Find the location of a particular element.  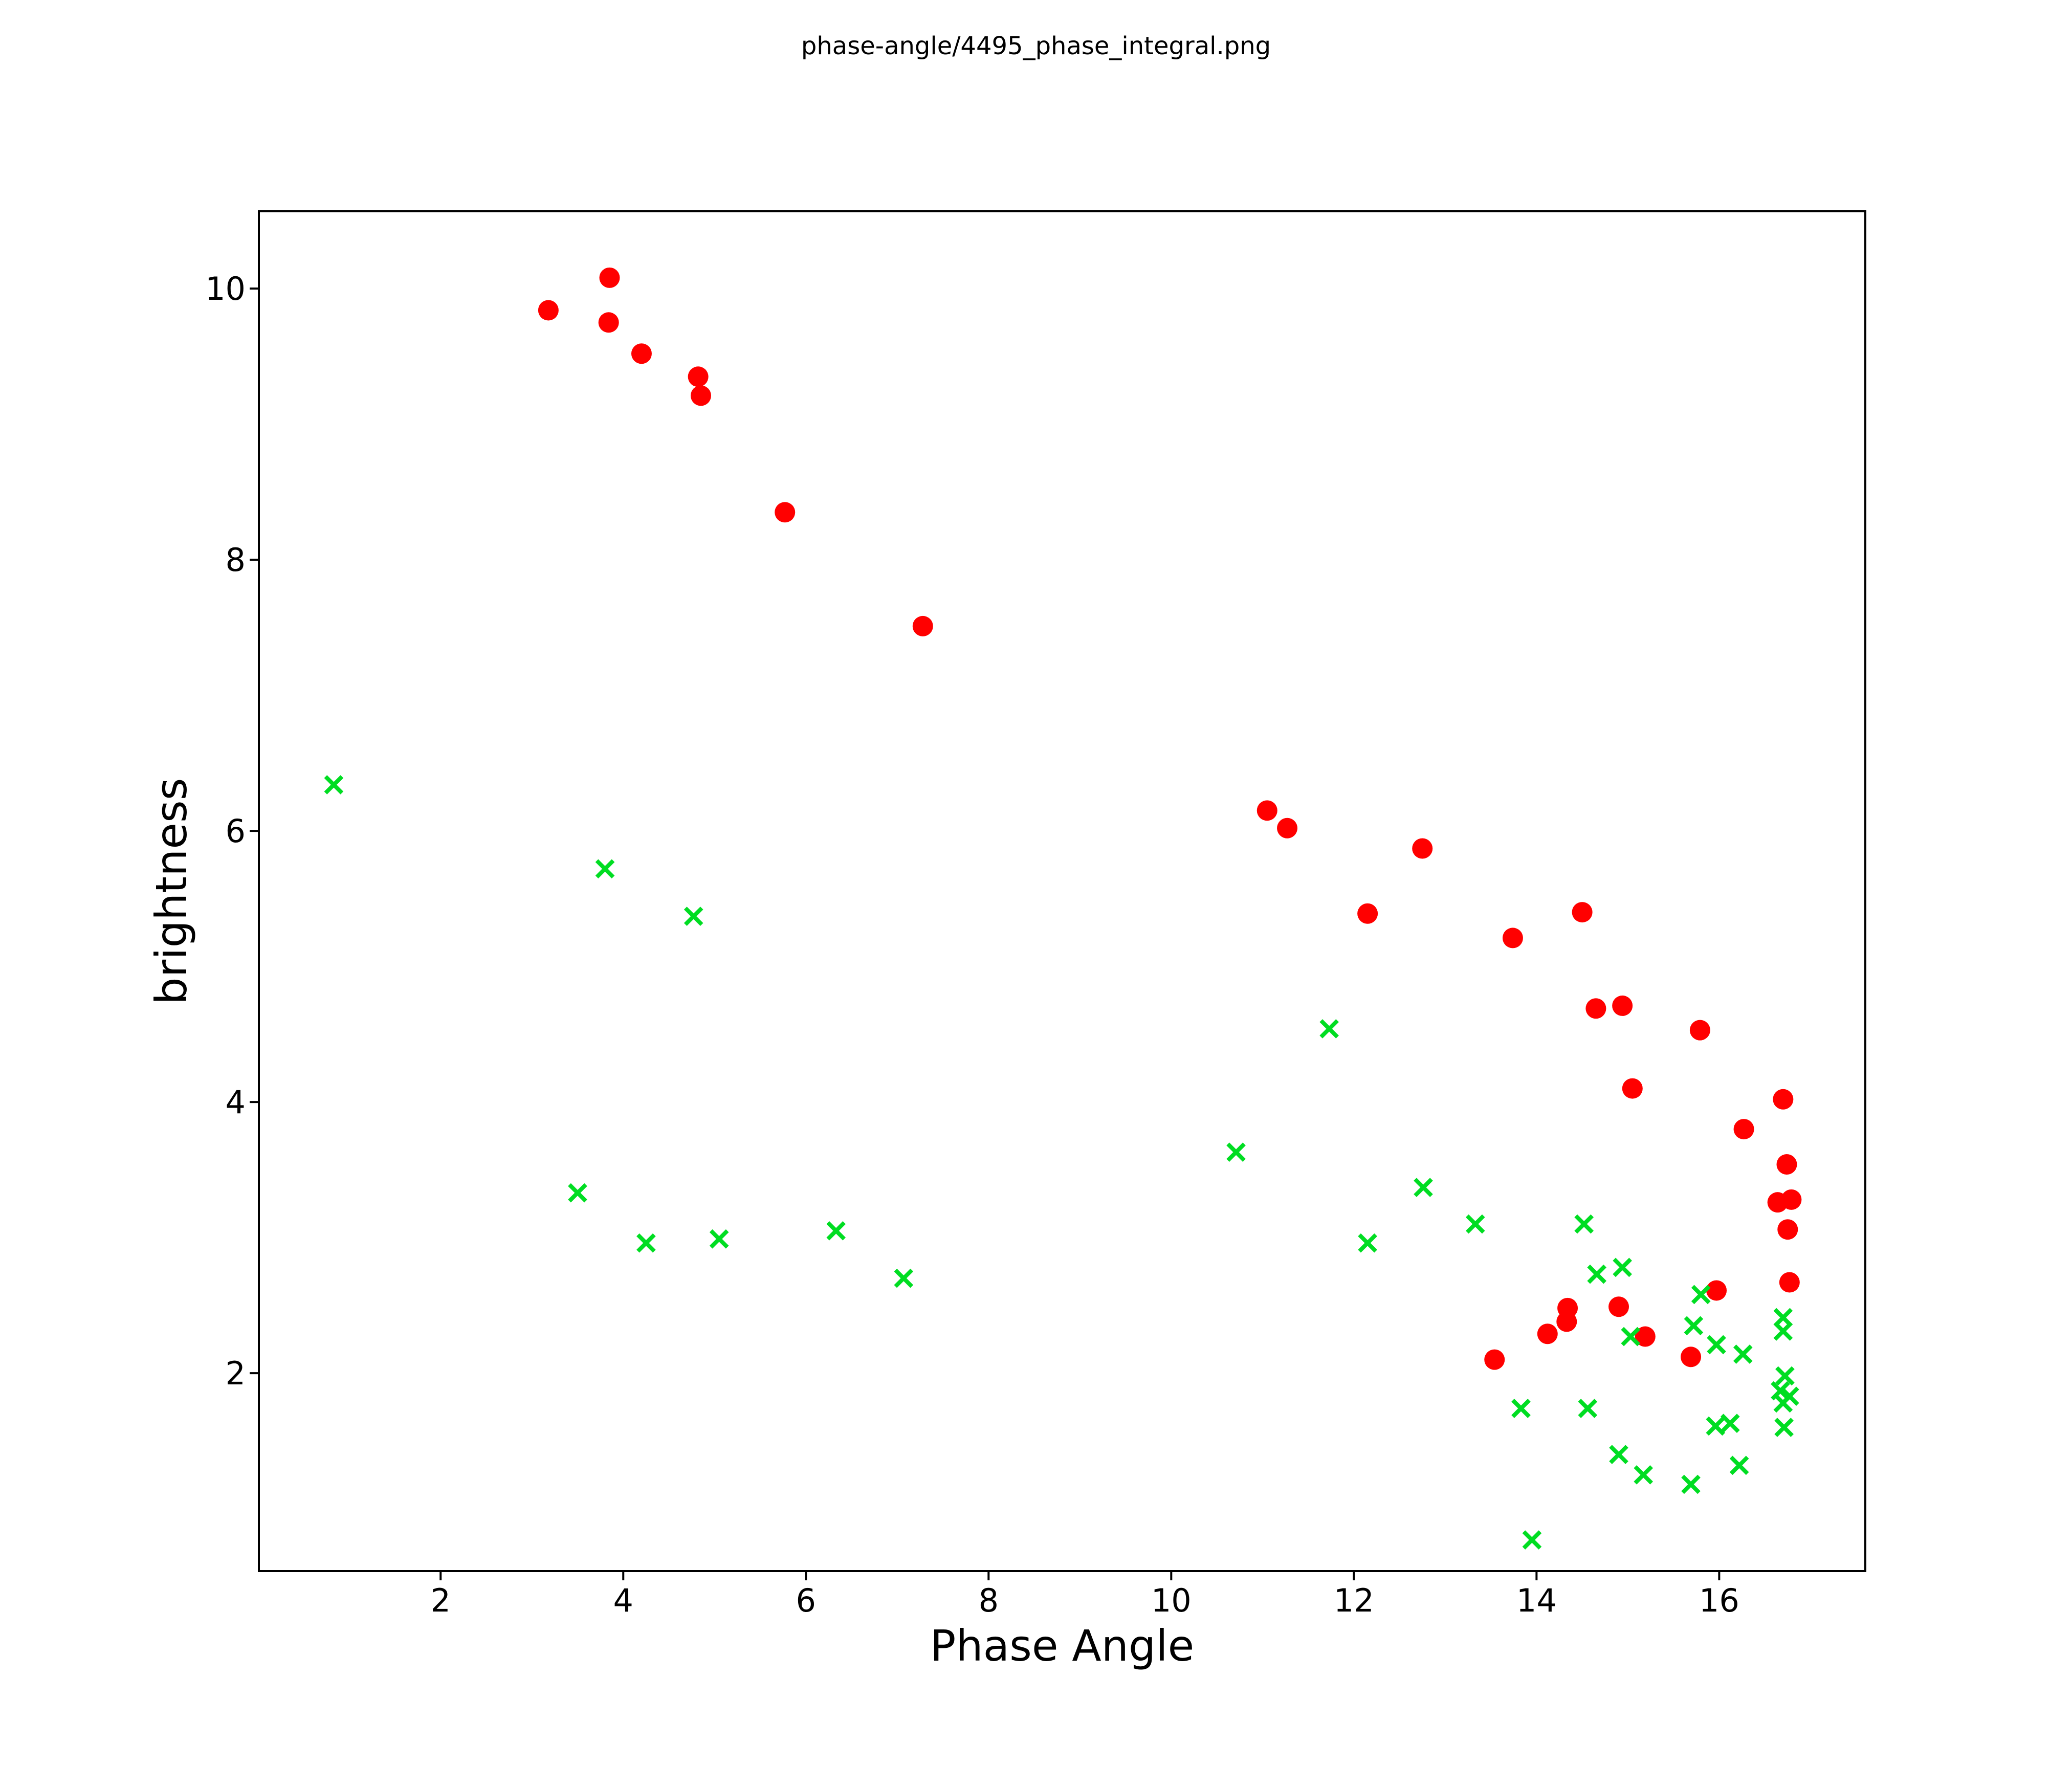

x-tick-label: 2 is located at coordinates (441, 1600).